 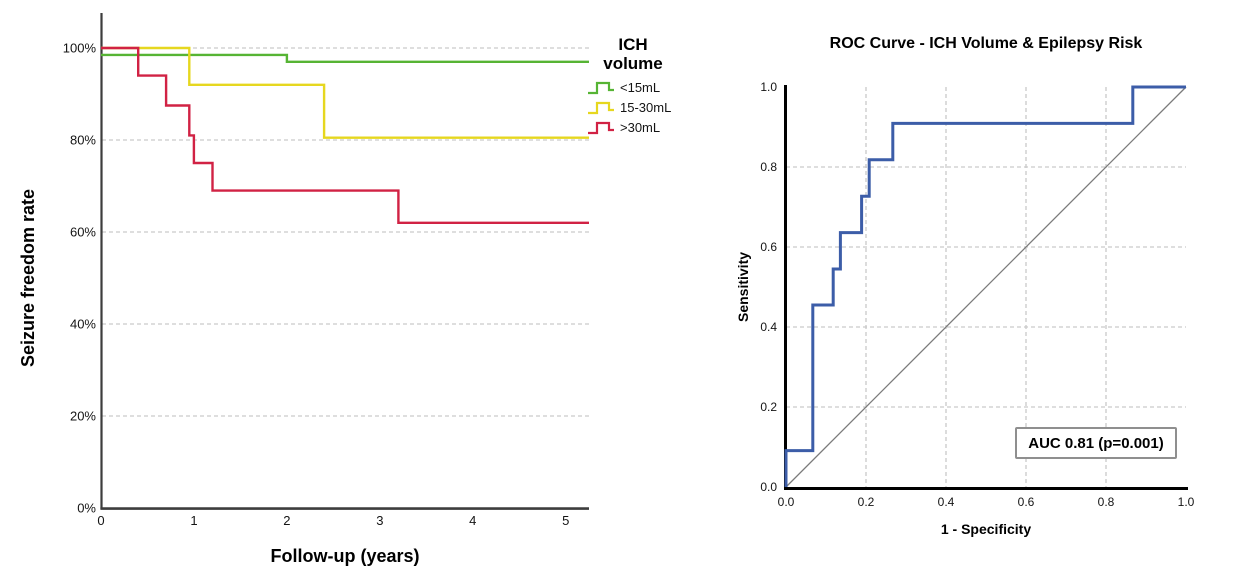 I want to click on roc-x-tick-label: 1.0, so click(x=1186, y=502).